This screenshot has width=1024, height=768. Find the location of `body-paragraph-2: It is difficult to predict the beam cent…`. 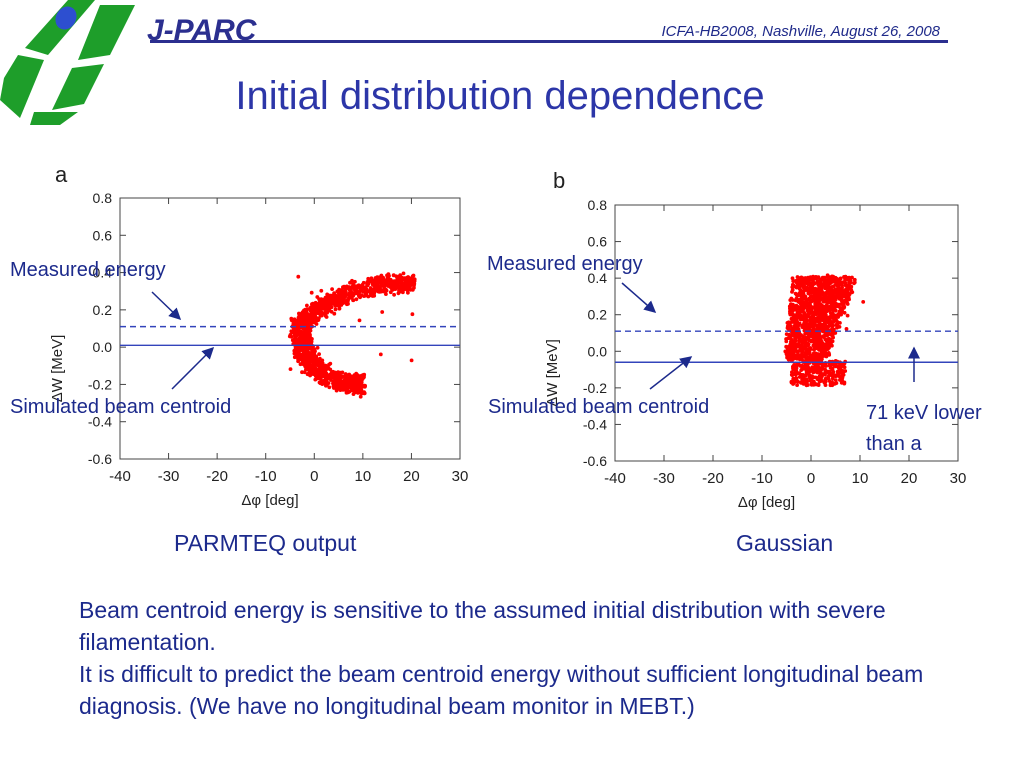

body-paragraph-2: It is difficult to predict the beam cent… is located at coordinates (501, 690).